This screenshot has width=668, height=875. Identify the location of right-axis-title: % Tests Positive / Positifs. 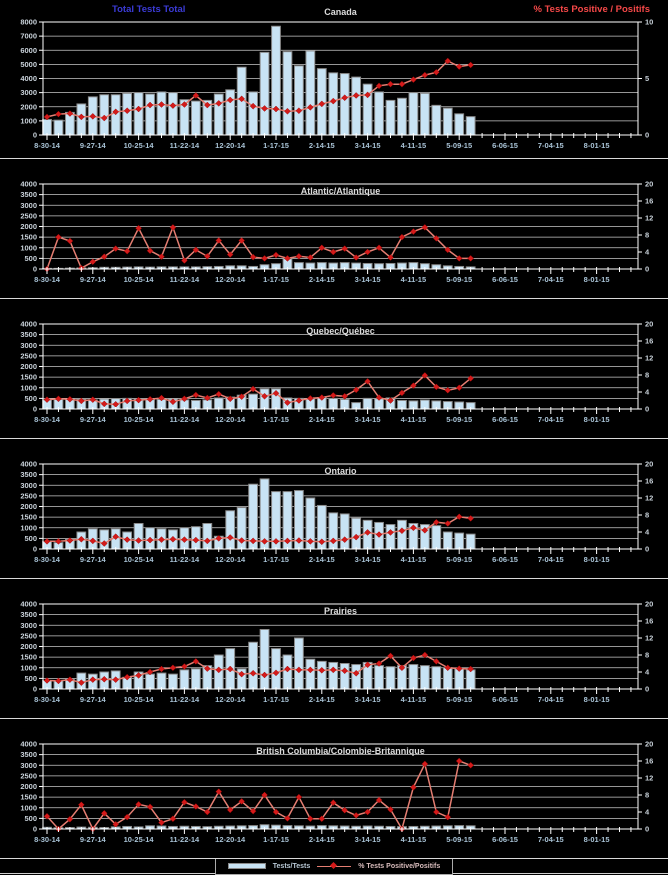
(591, 9).